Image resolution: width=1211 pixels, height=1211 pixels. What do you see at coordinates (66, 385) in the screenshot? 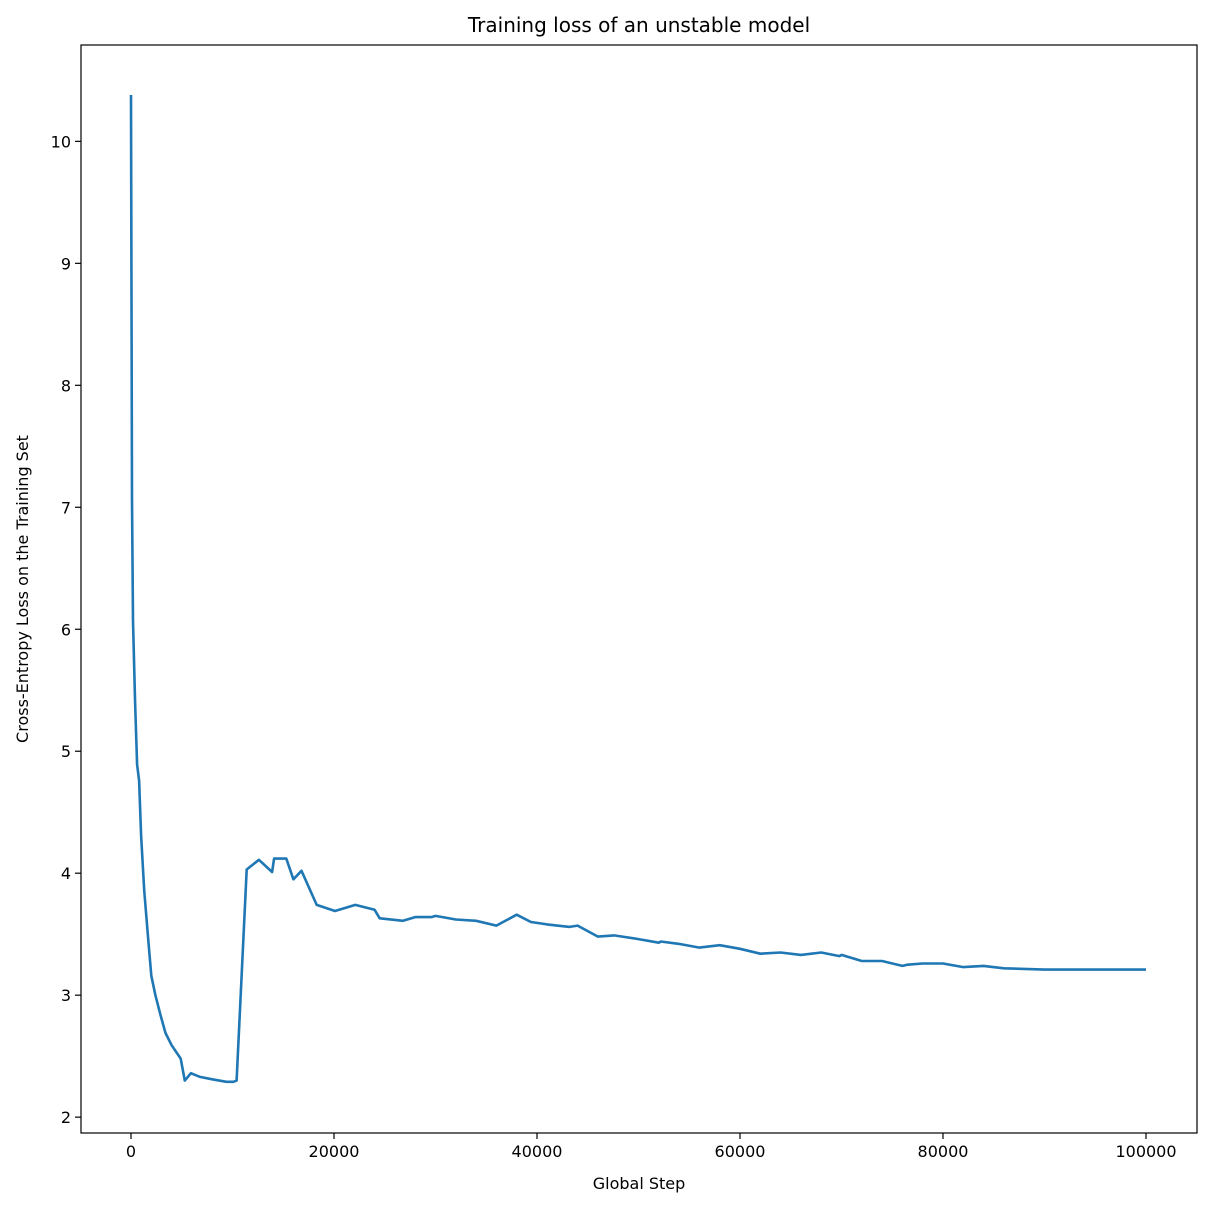
I see `y-tick-label: 8` at bounding box center [66, 385].